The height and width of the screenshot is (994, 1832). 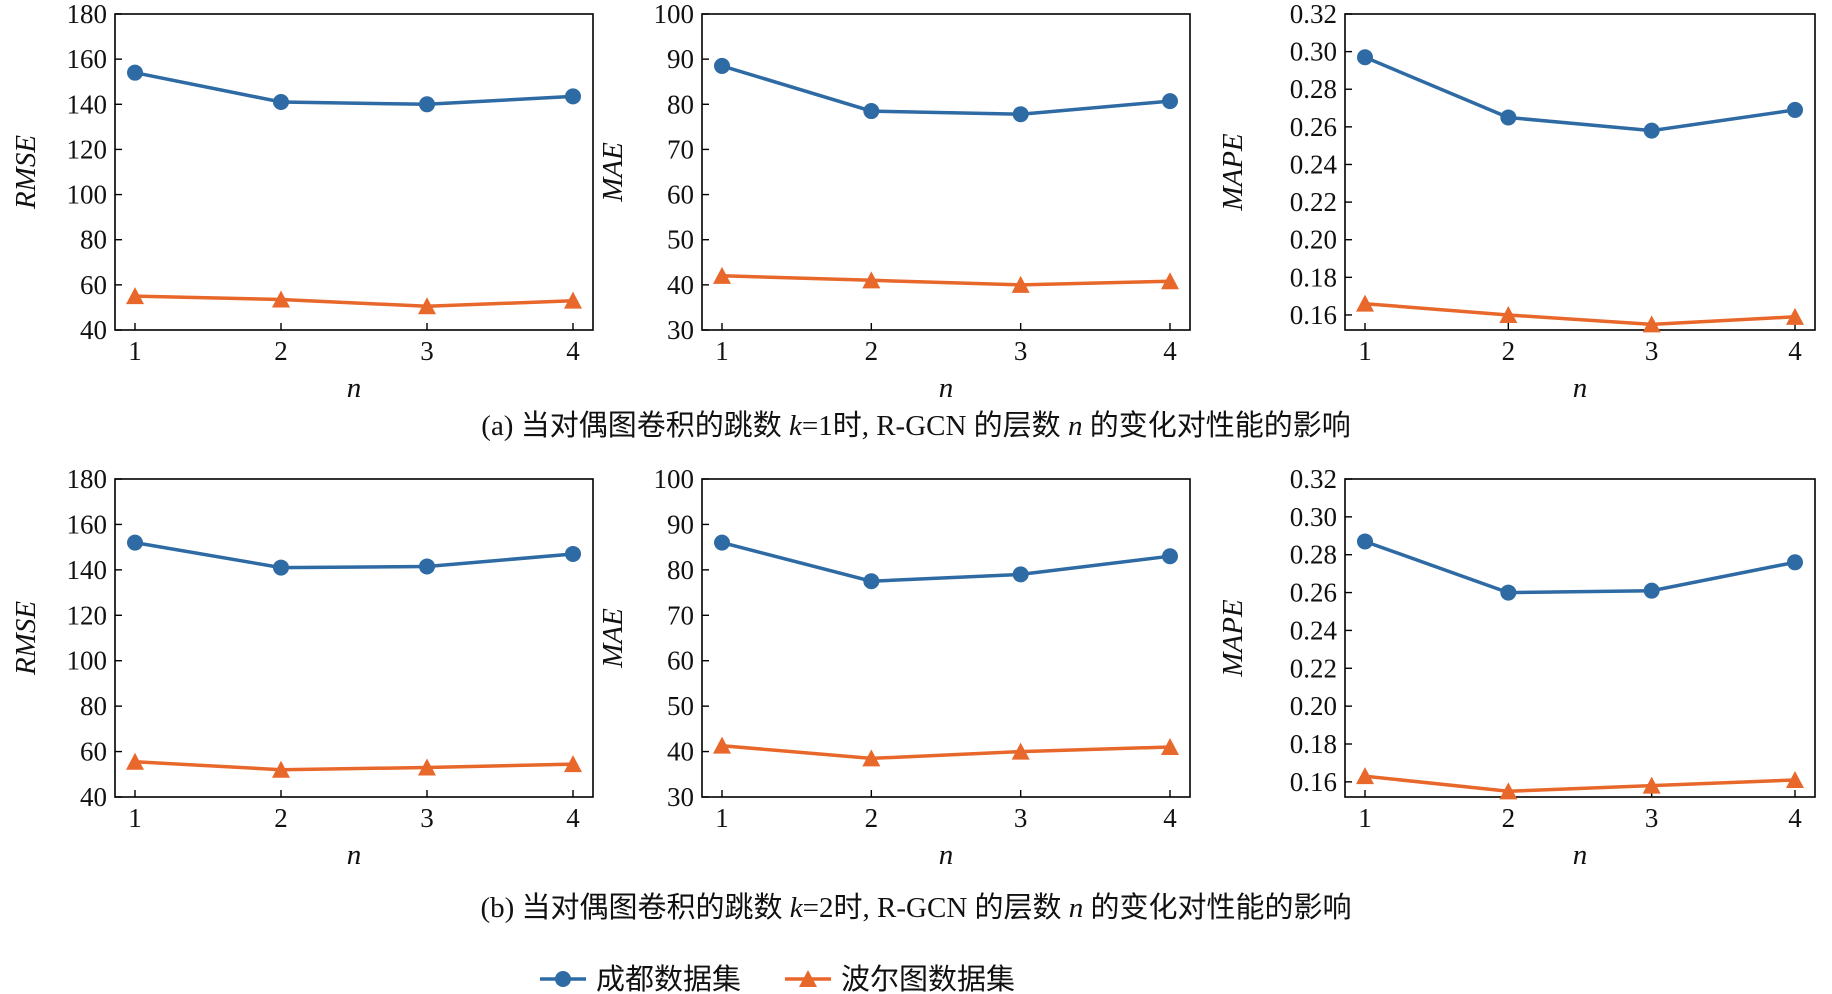 What do you see at coordinates (87, 149) in the screenshot?
I see `y-tick-label: 120` at bounding box center [87, 149].